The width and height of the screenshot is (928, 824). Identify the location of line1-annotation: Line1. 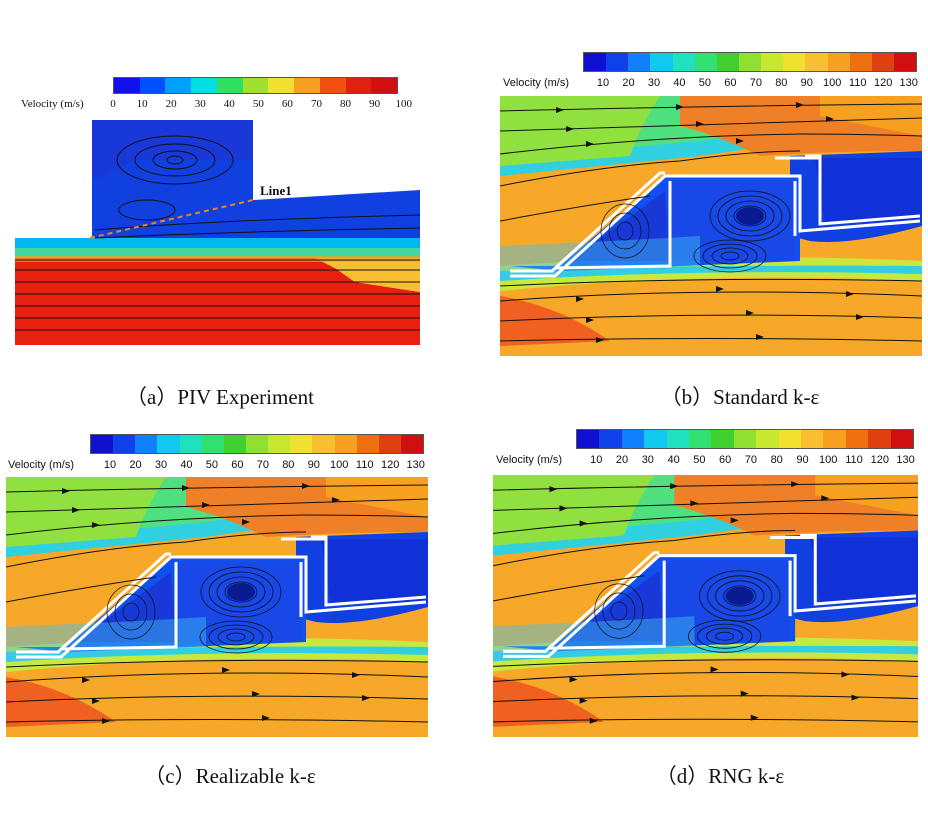
(276, 190).